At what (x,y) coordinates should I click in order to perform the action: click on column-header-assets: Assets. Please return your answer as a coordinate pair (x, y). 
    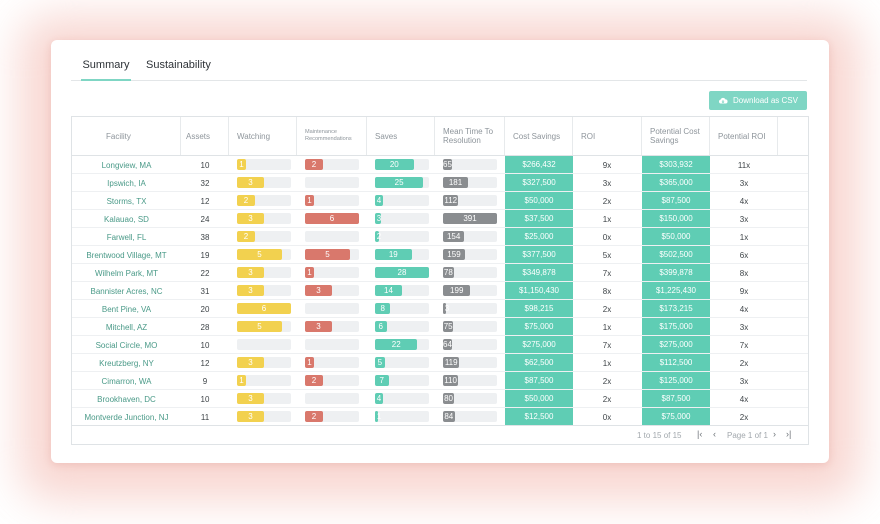
    Looking at the image, I should click on (205, 136).